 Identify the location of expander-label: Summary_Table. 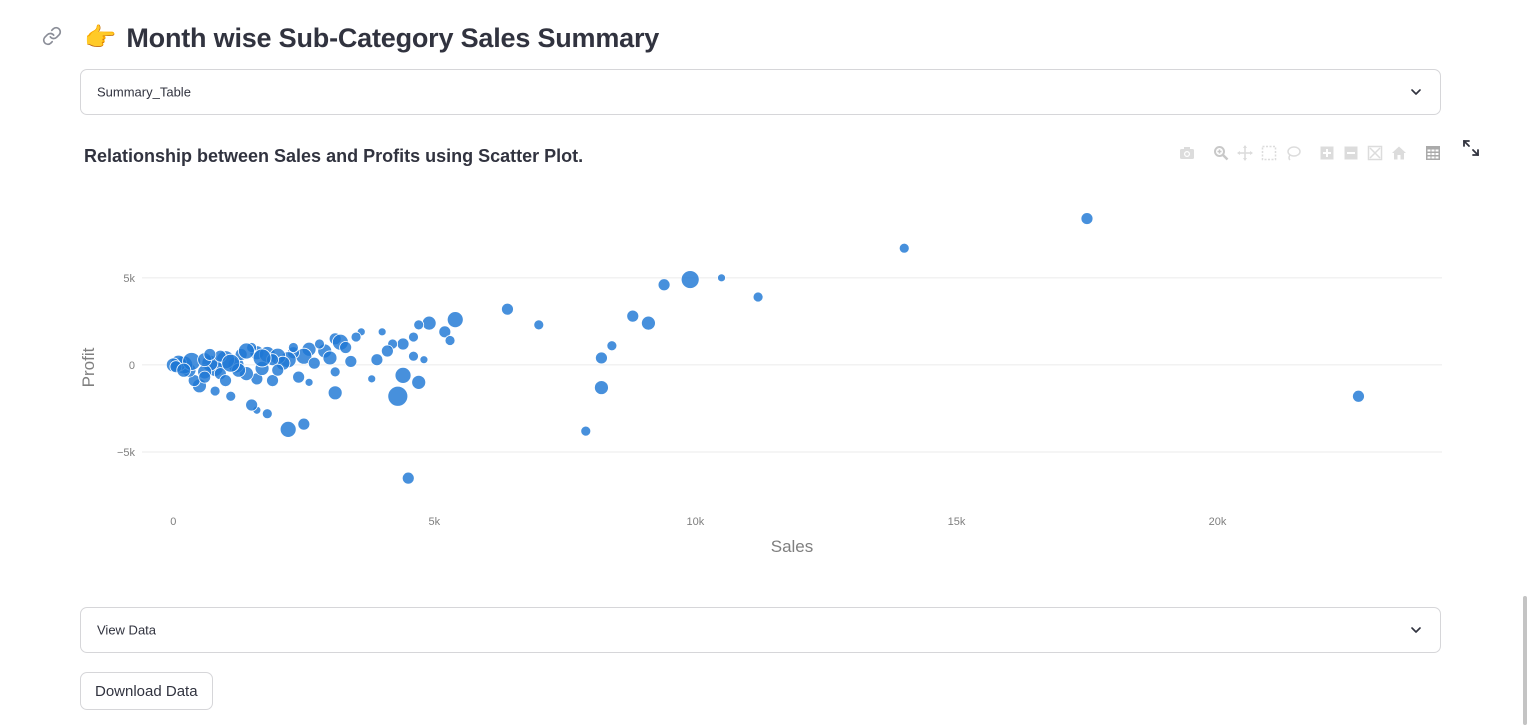
(144, 92).